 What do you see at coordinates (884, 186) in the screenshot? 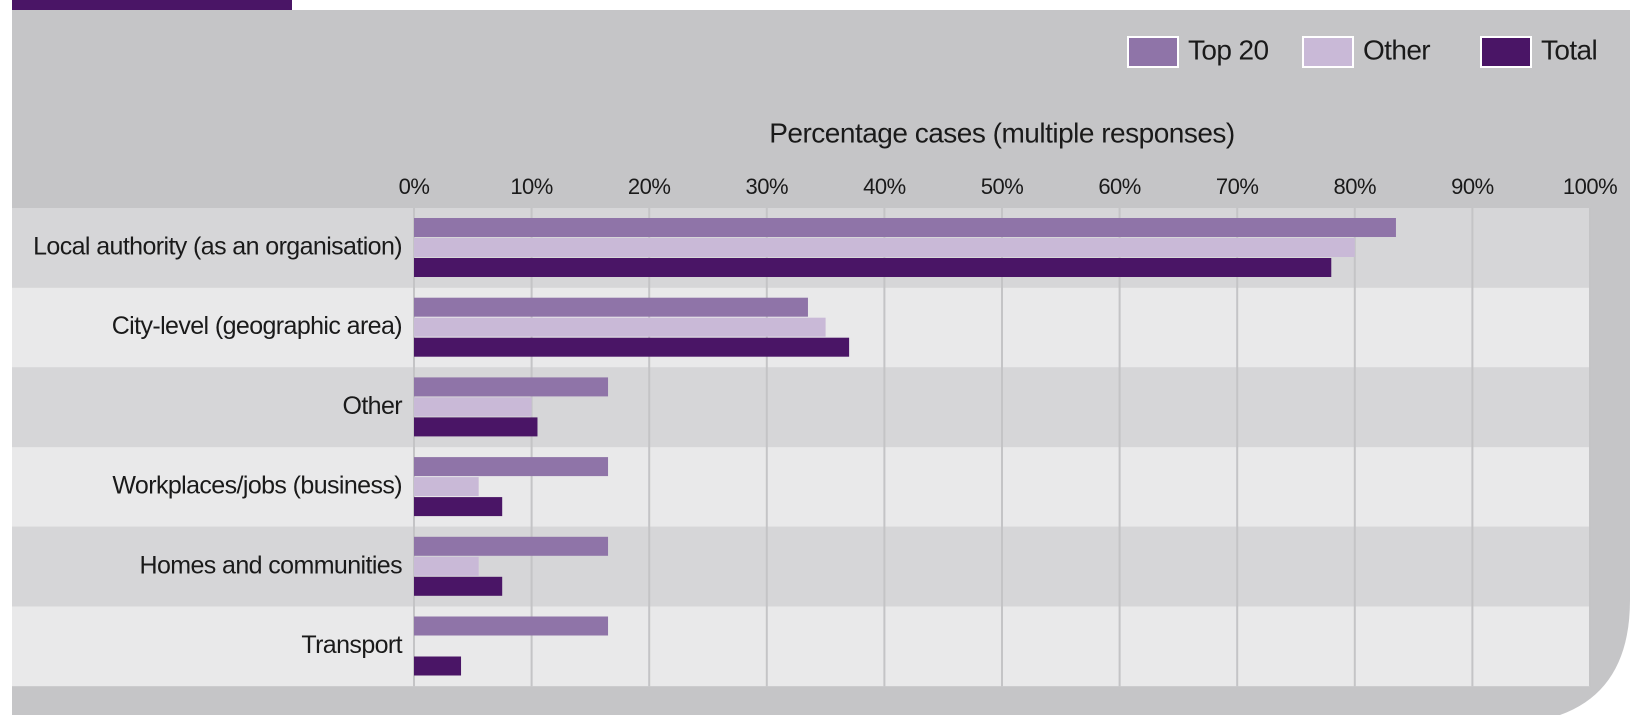
I see `x-tick-label: 40%` at bounding box center [884, 186].